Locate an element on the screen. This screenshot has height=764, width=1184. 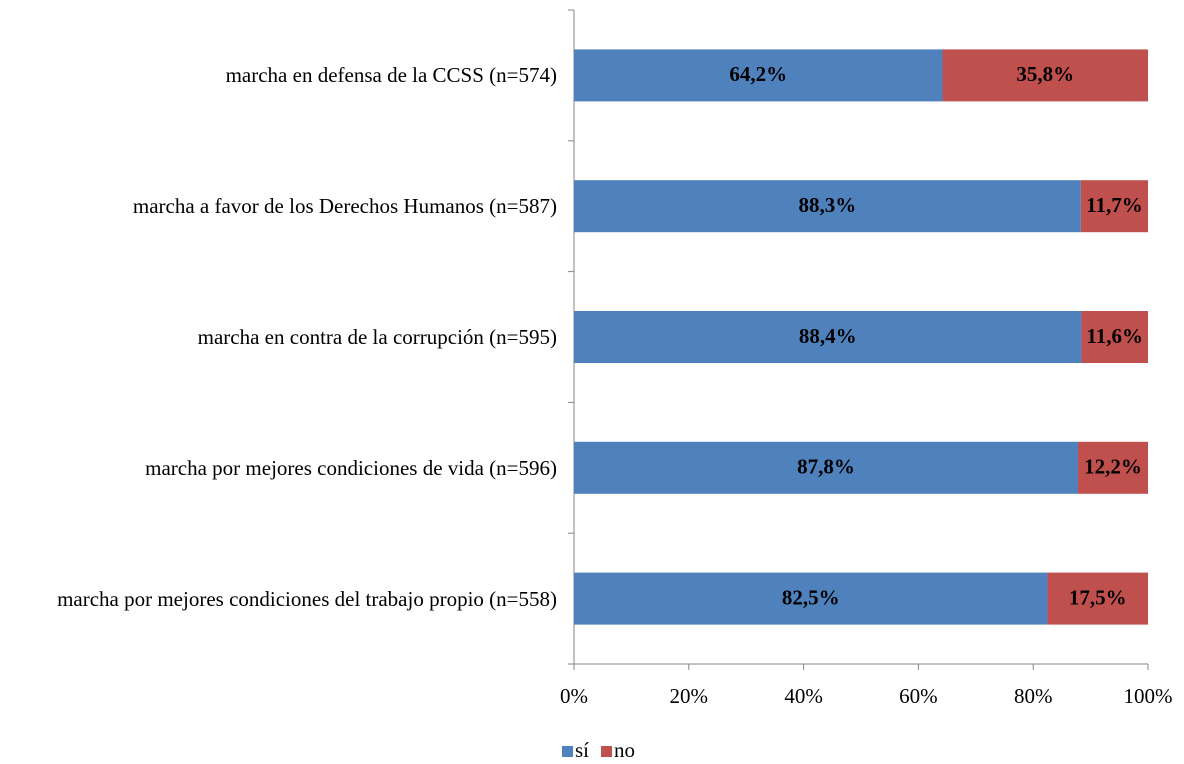
data-label: 82,5% is located at coordinates (811, 597).